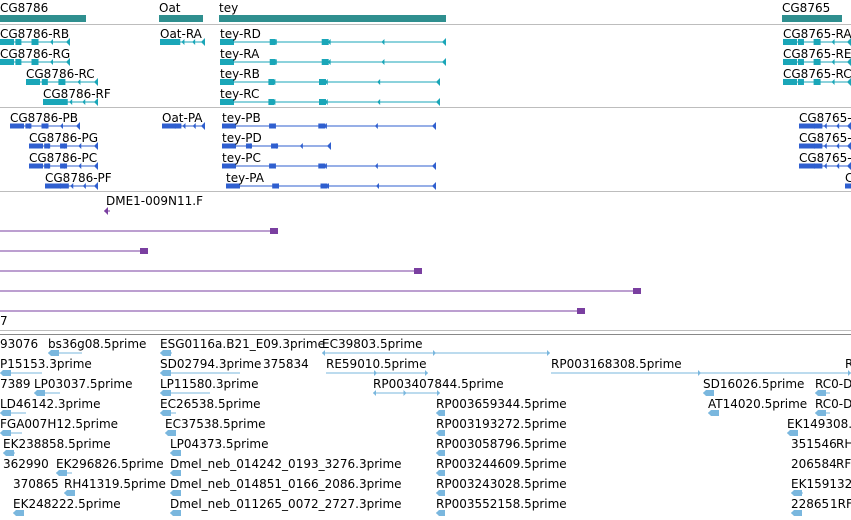  I want to click on cdna-label: LD46142.3prime, so click(50, 404).